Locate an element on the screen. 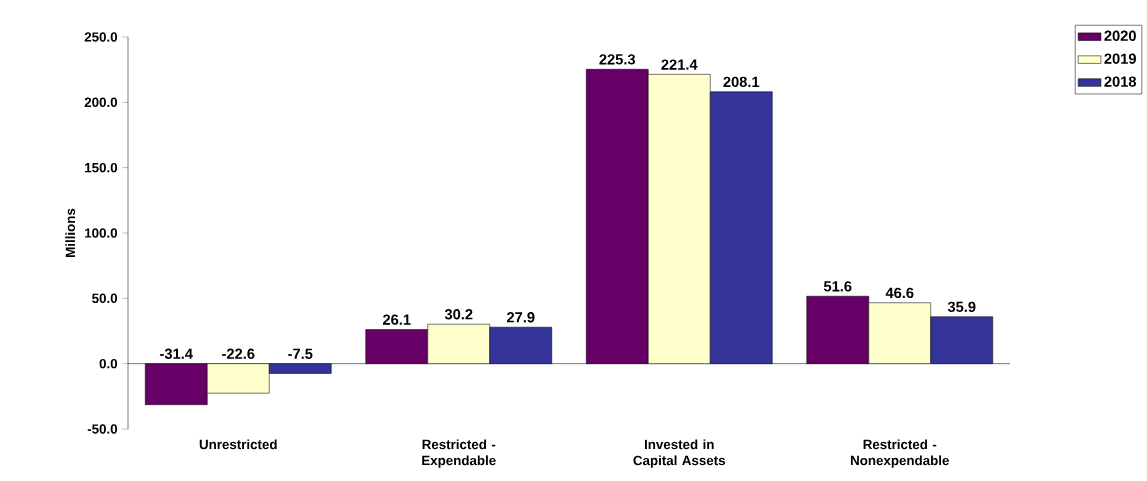 Image resolution: width=1147 pixels, height=481 pixels. x-tick-label: Unrestricted is located at coordinates (238, 444).